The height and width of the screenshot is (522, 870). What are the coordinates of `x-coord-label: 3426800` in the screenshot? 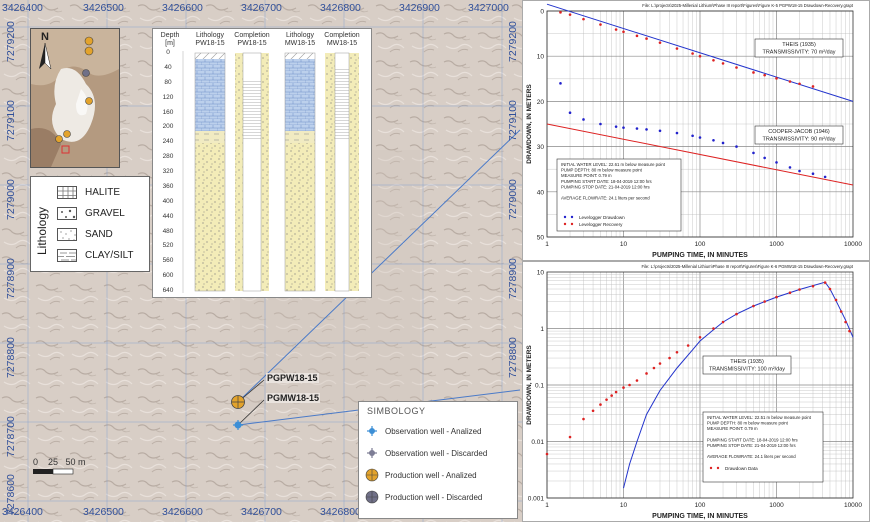 It's located at (340, 8).